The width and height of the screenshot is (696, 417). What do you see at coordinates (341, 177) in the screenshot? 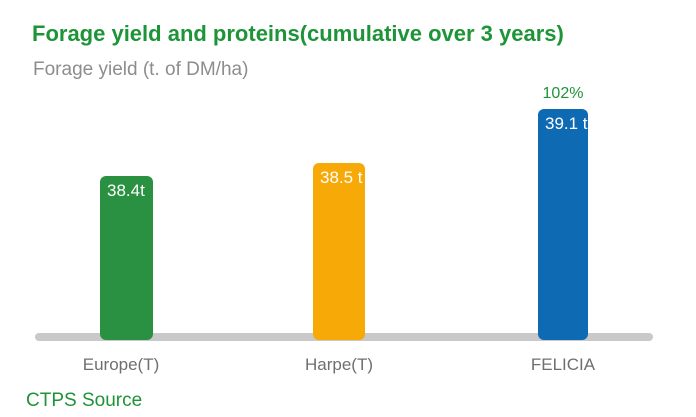
I see `bar-value-label-harpe: 38.5 t` at bounding box center [341, 177].